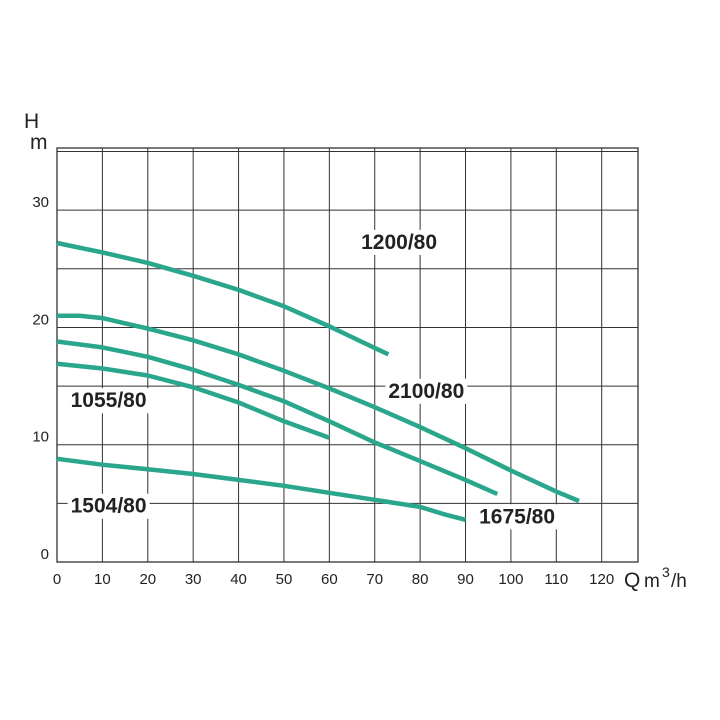 The image size is (720, 720). What do you see at coordinates (45, 554) in the screenshot?
I see `y-tick-label: 0` at bounding box center [45, 554].